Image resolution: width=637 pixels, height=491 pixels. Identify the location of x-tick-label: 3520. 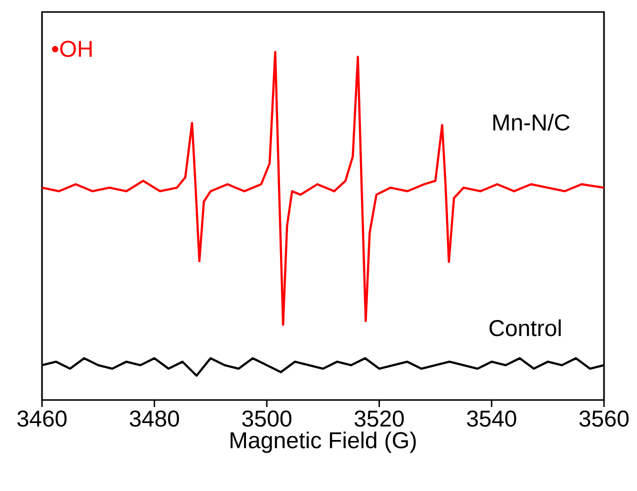
(379, 418).